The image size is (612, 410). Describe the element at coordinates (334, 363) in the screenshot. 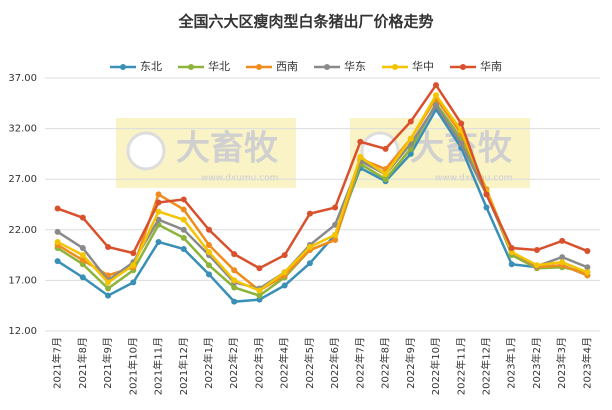

I see `x-tick-label: 2022年6月` at that location.